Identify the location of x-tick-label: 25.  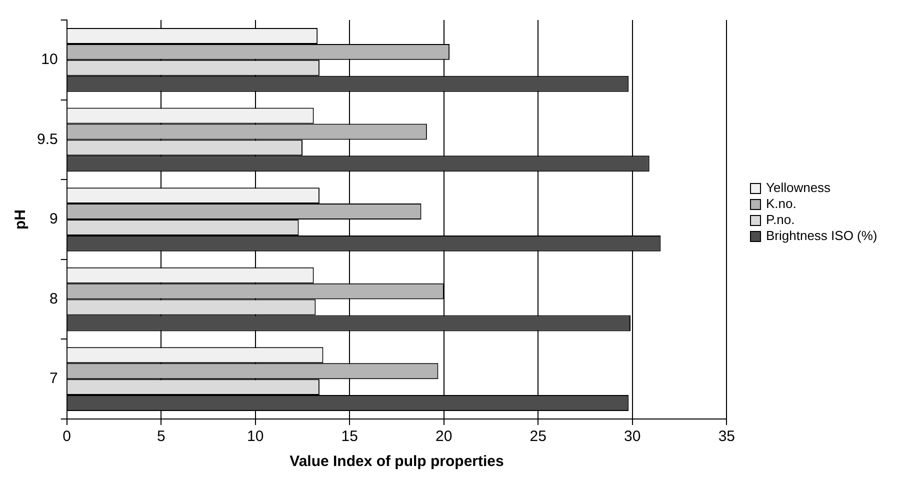
(538, 437).